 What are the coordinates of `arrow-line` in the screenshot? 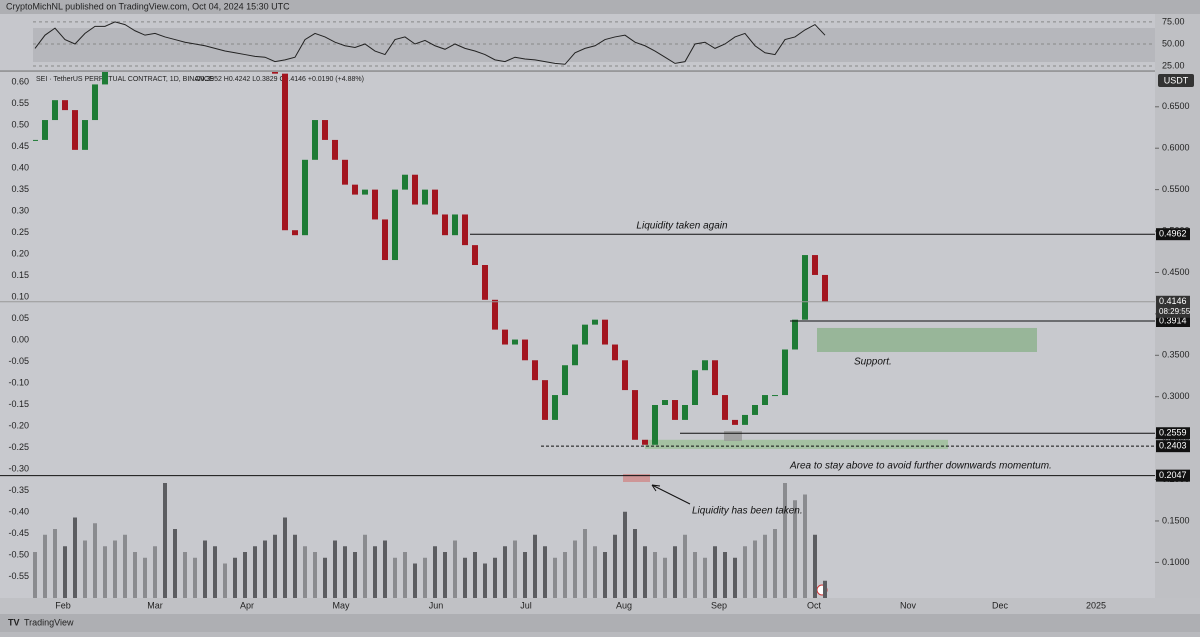 It's located at (671, 494).